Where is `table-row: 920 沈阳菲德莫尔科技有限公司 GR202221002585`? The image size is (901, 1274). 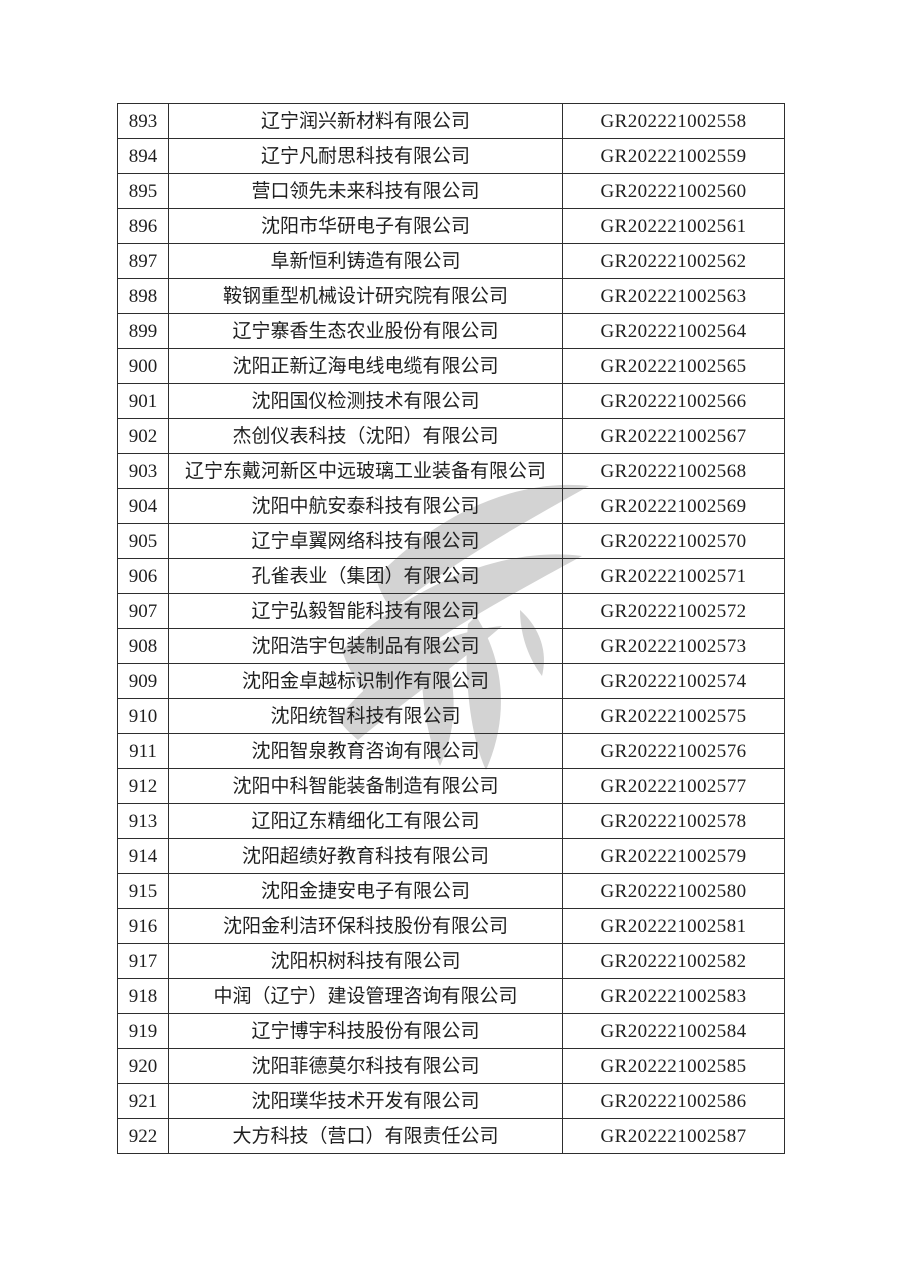 table-row: 920 沈阳菲德莫尔科技有限公司 GR202221002585 is located at coordinates (451, 1066).